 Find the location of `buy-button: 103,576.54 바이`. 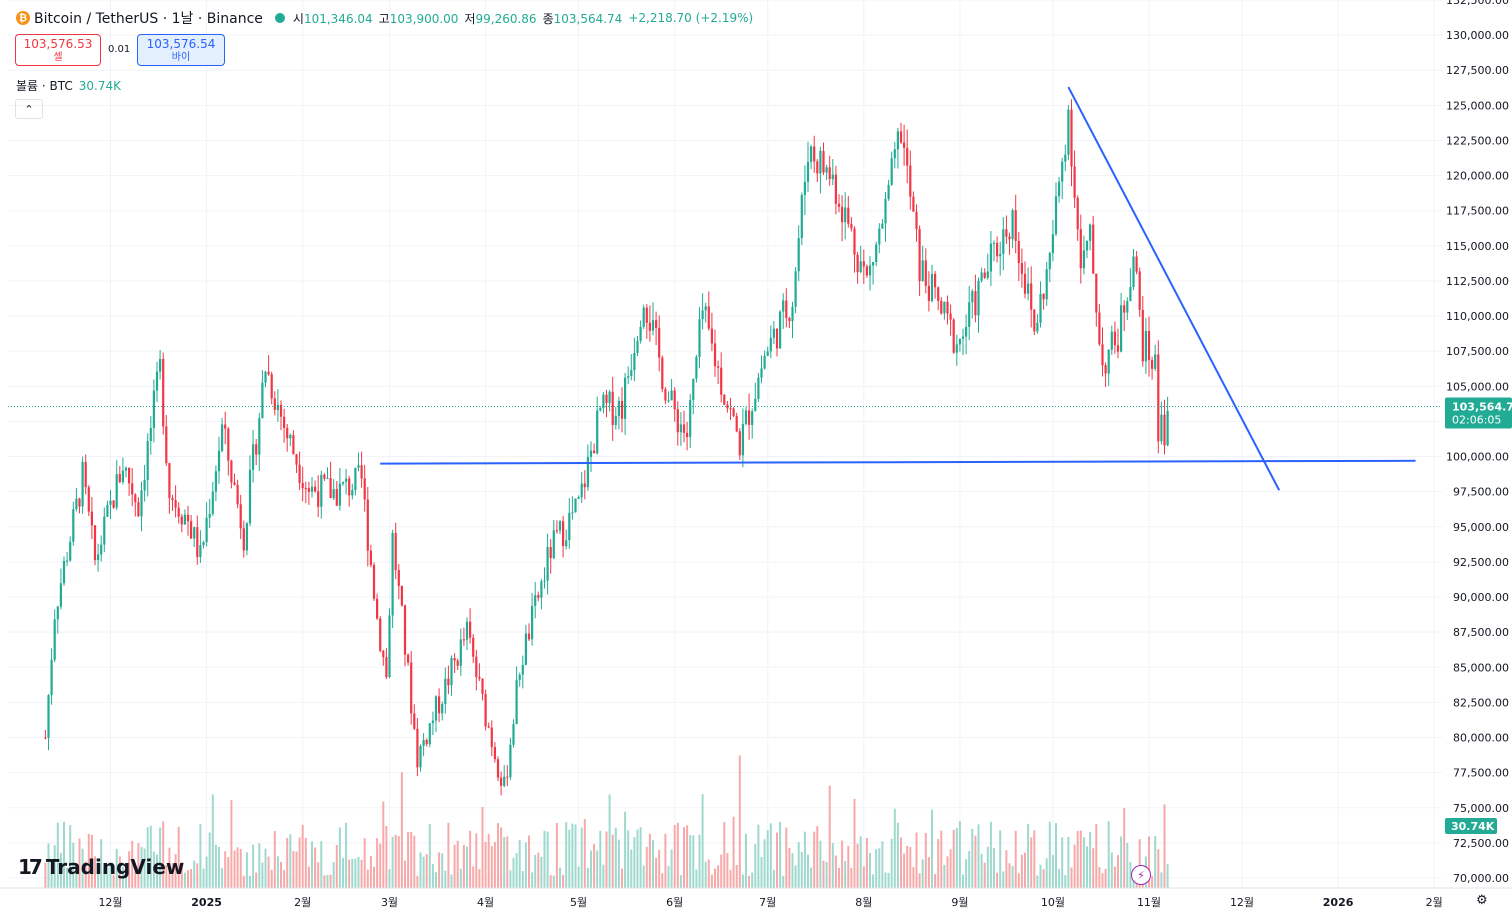

buy-button: 103,576.54 바이 is located at coordinates (181, 50).